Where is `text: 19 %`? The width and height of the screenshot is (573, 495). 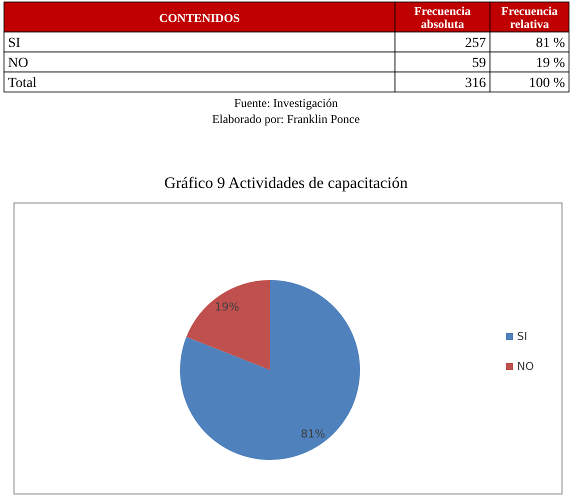 text: 19 % is located at coordinates (551, 63).